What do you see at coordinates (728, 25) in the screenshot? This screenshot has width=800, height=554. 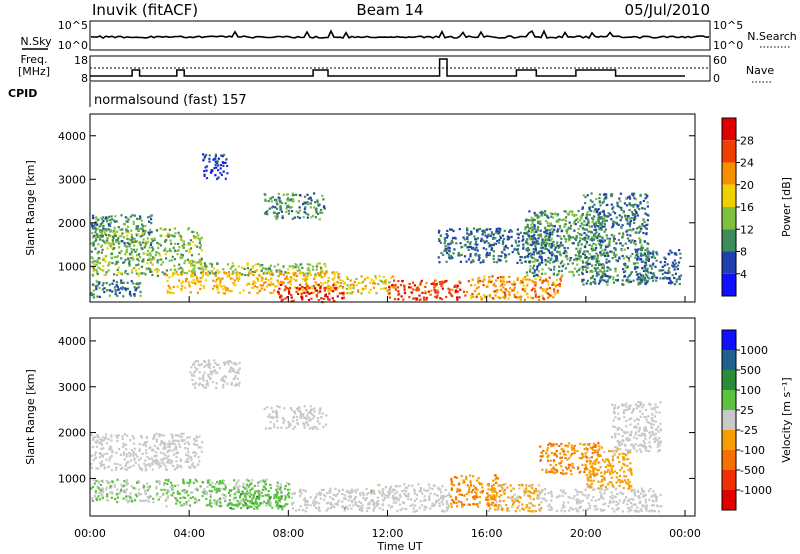 I see `nsearch-tick-top: 10^5` at bounding box center [728, 25].